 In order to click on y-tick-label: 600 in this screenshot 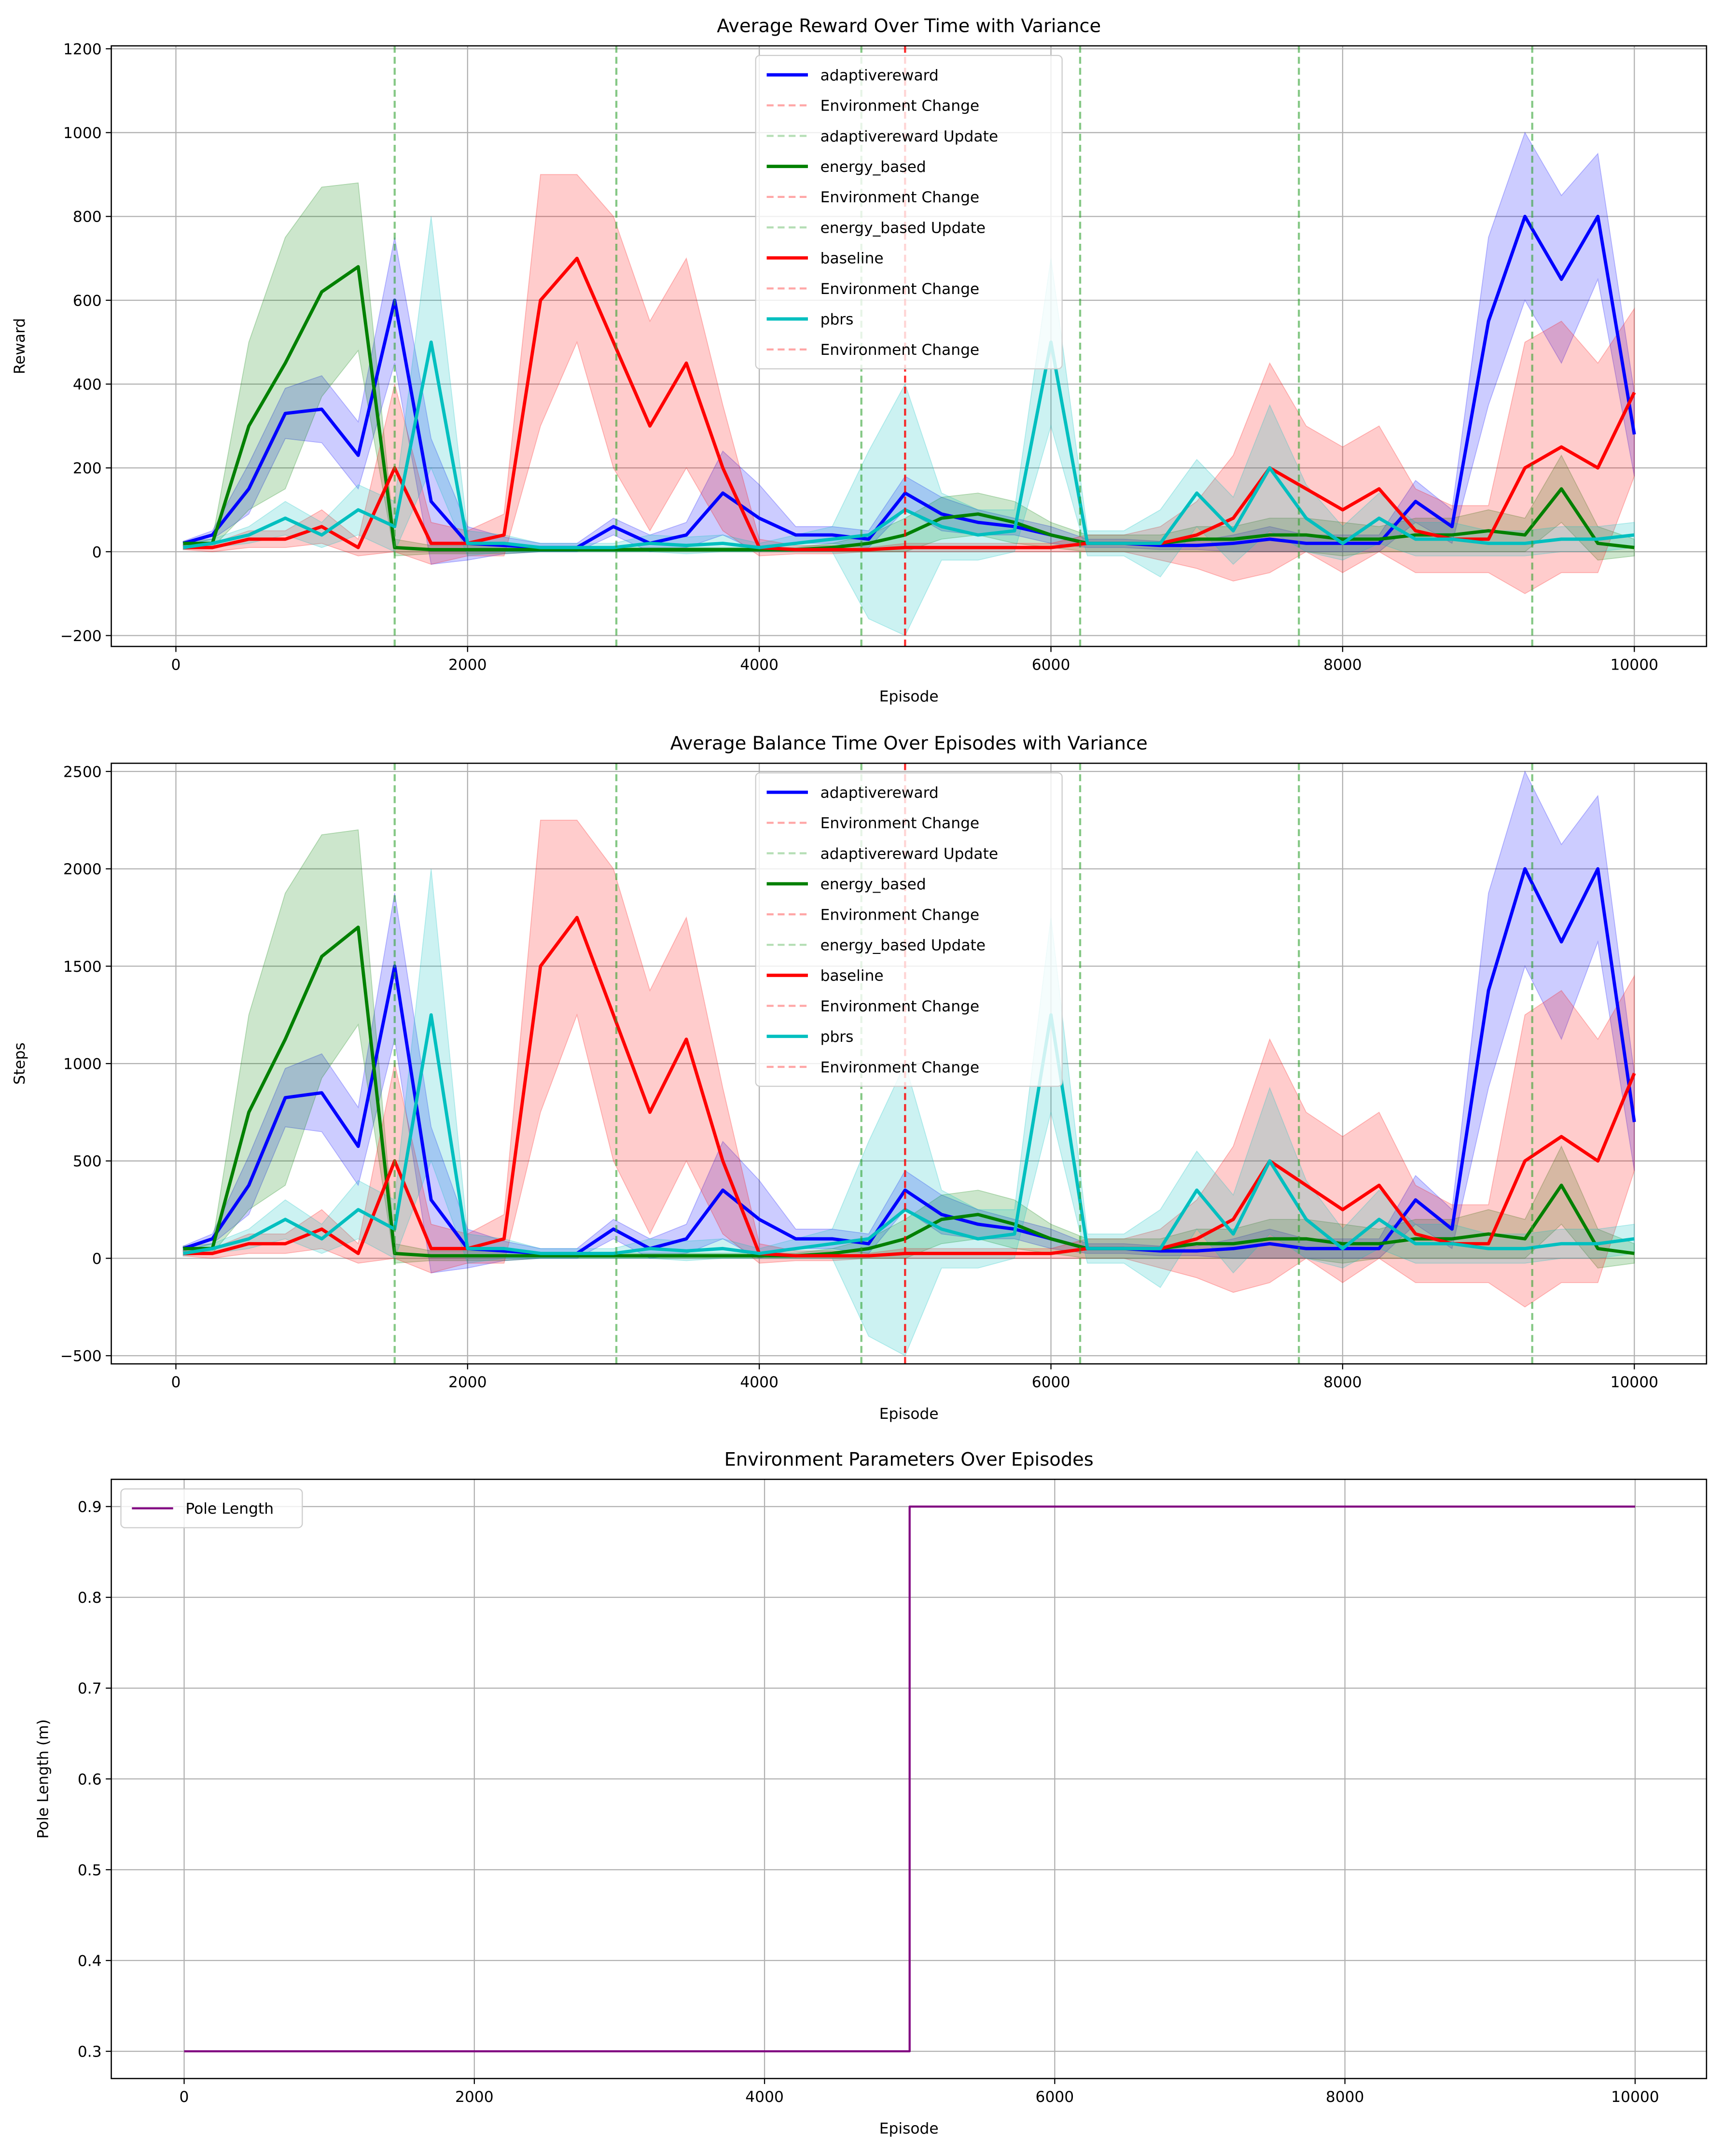, I will do `click(87, 301)`.